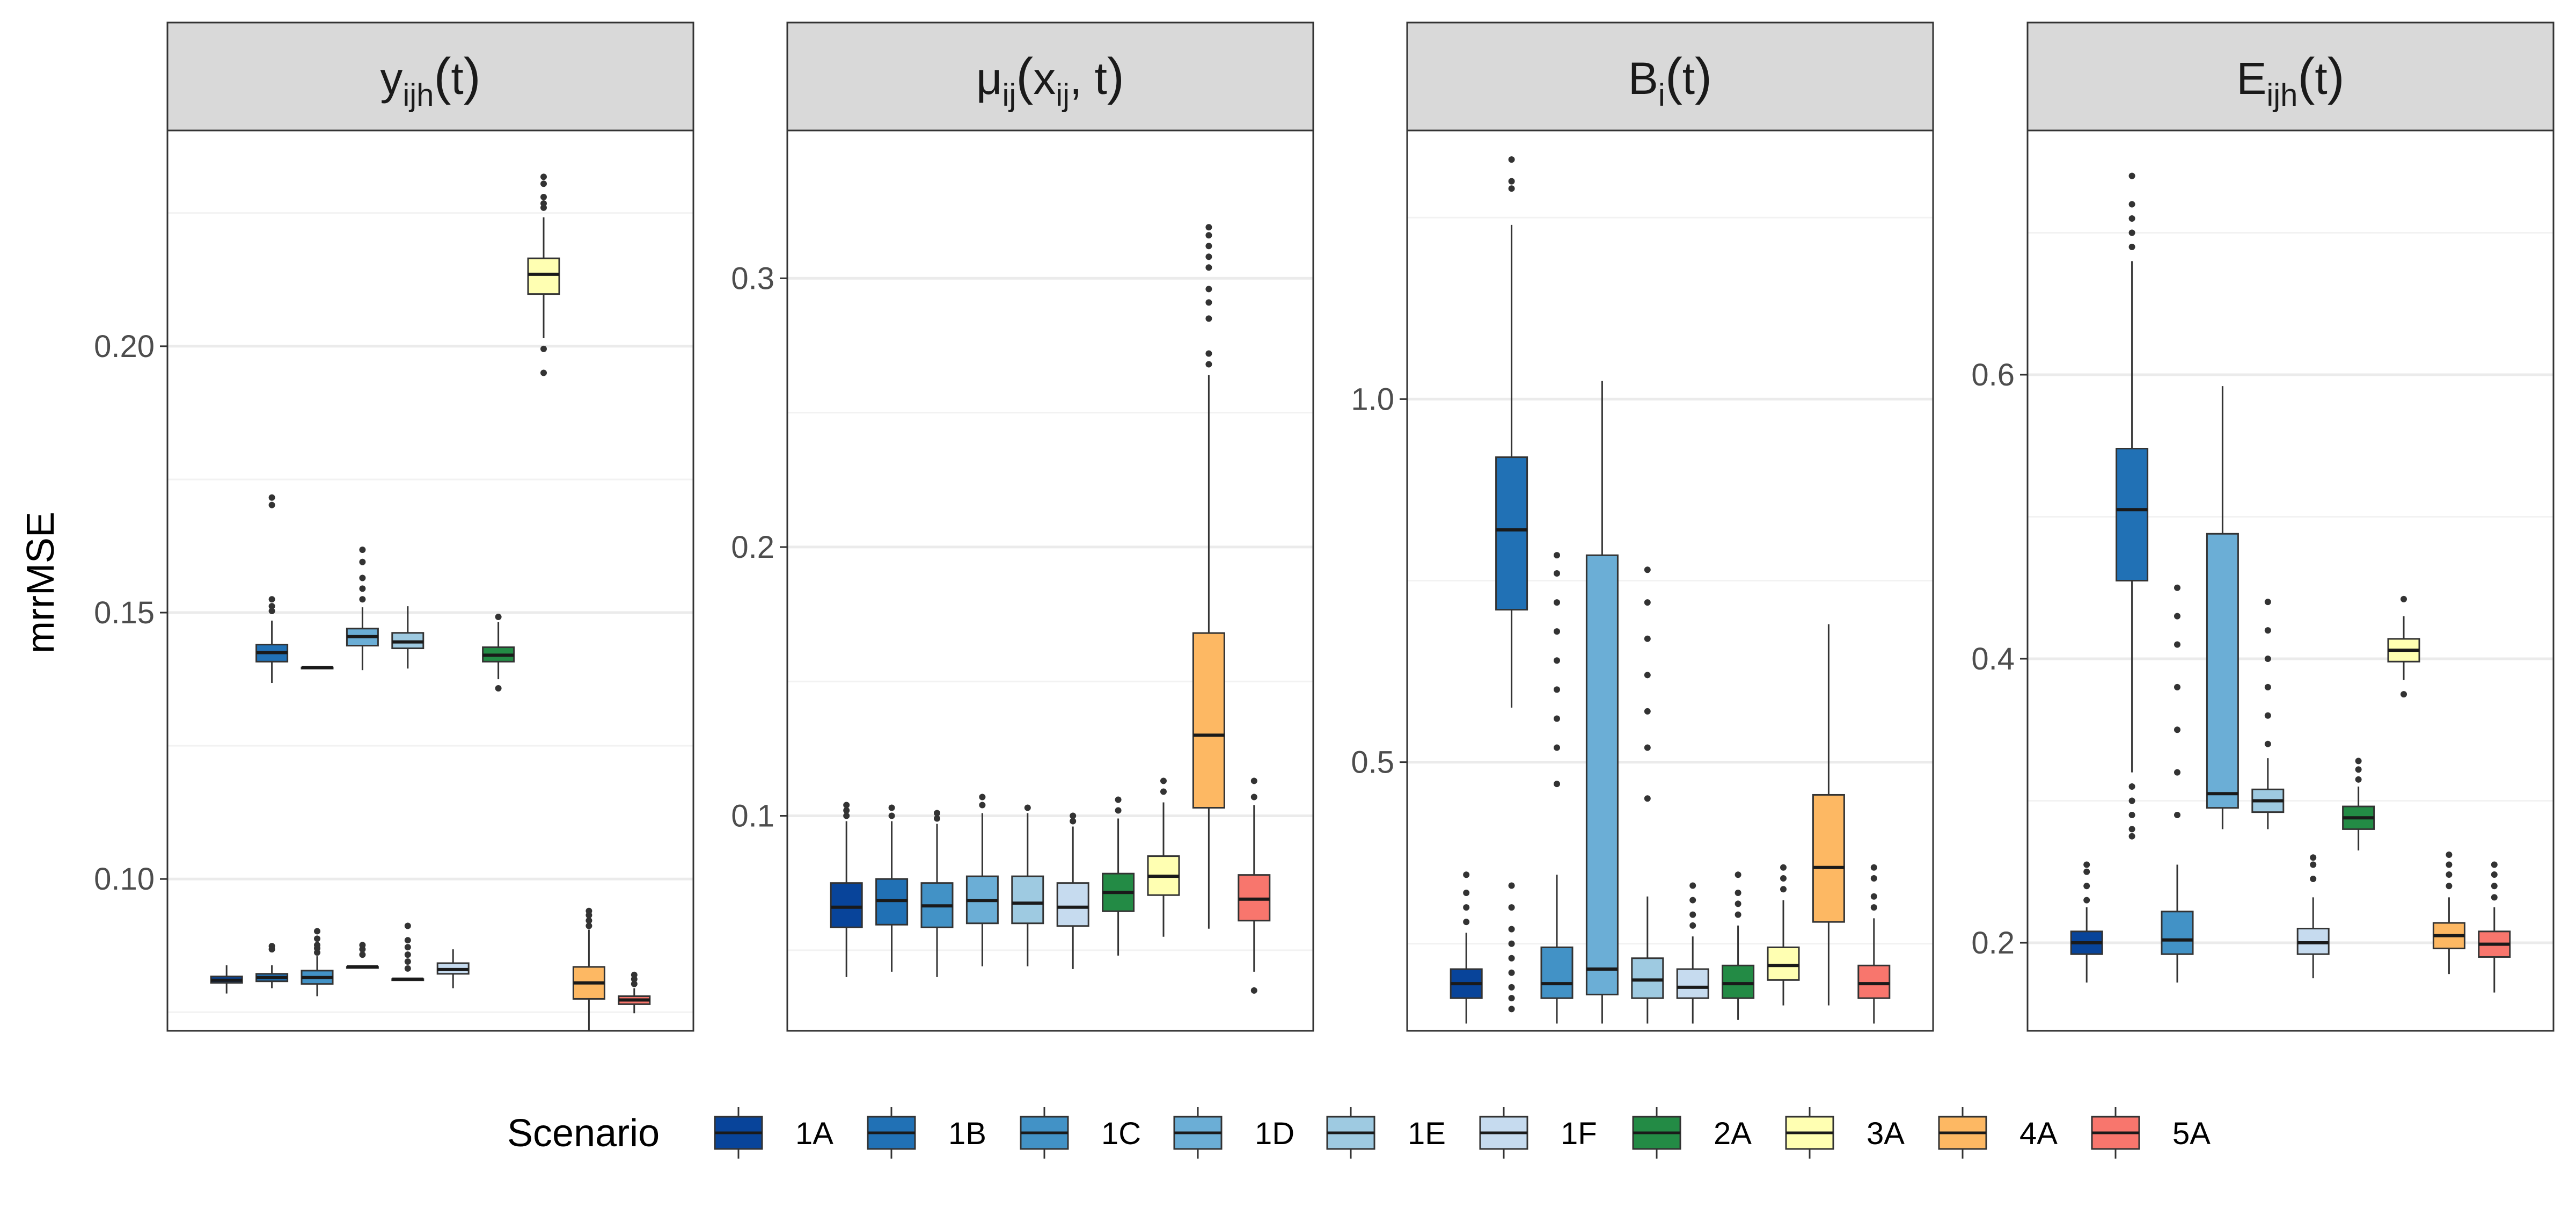  I want to click on facet-title-subscript: i, so click(1661, 95).